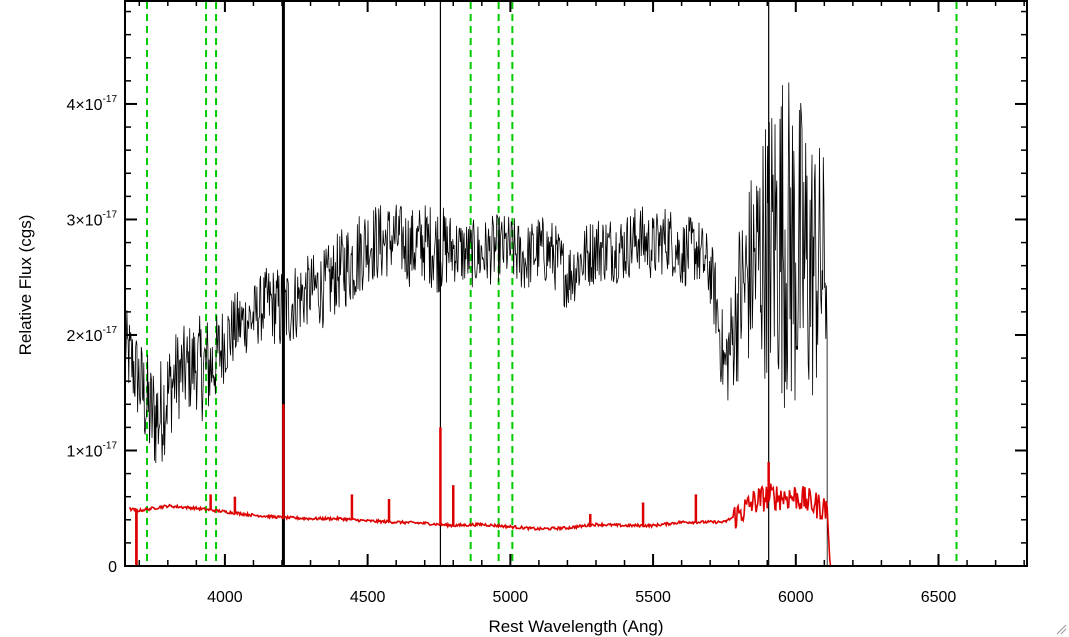 The width and height of the screenshot is (1069, 637). I want to click on y-tick-label: 1×10⁻¹⁷, so click(92, 450).